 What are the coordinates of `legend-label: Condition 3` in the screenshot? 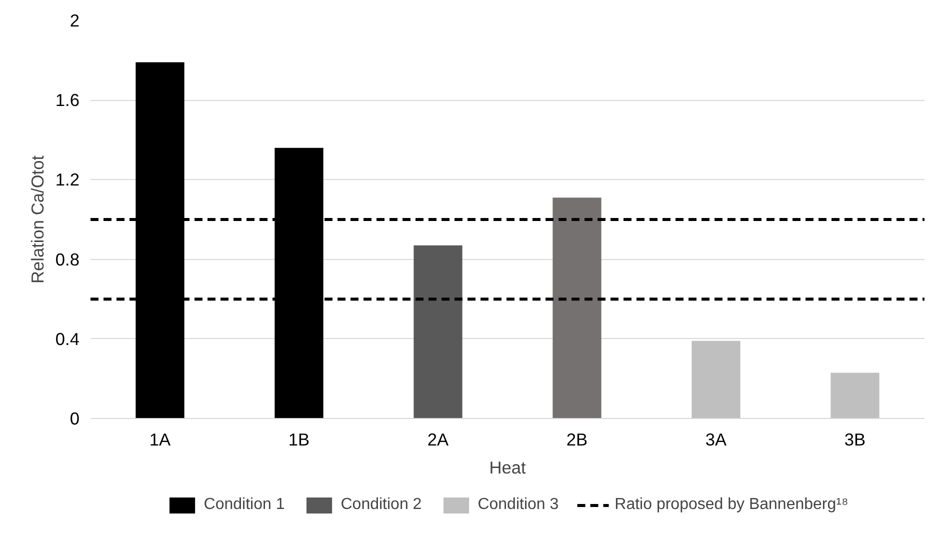 It's located at (518, 505).